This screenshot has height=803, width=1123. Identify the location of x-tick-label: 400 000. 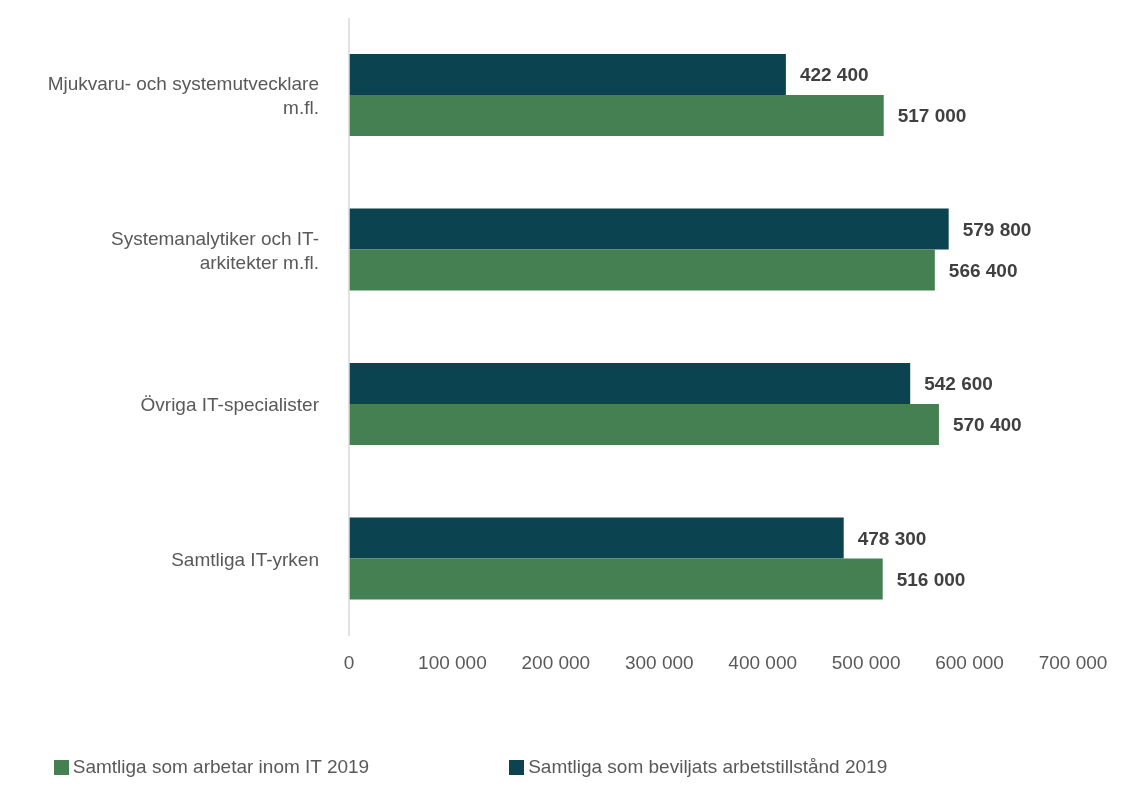
(763, 663).